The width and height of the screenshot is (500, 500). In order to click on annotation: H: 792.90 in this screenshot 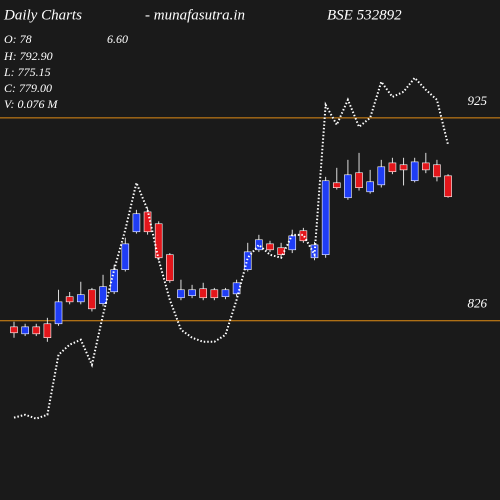, I will do `click(28, 56)`.